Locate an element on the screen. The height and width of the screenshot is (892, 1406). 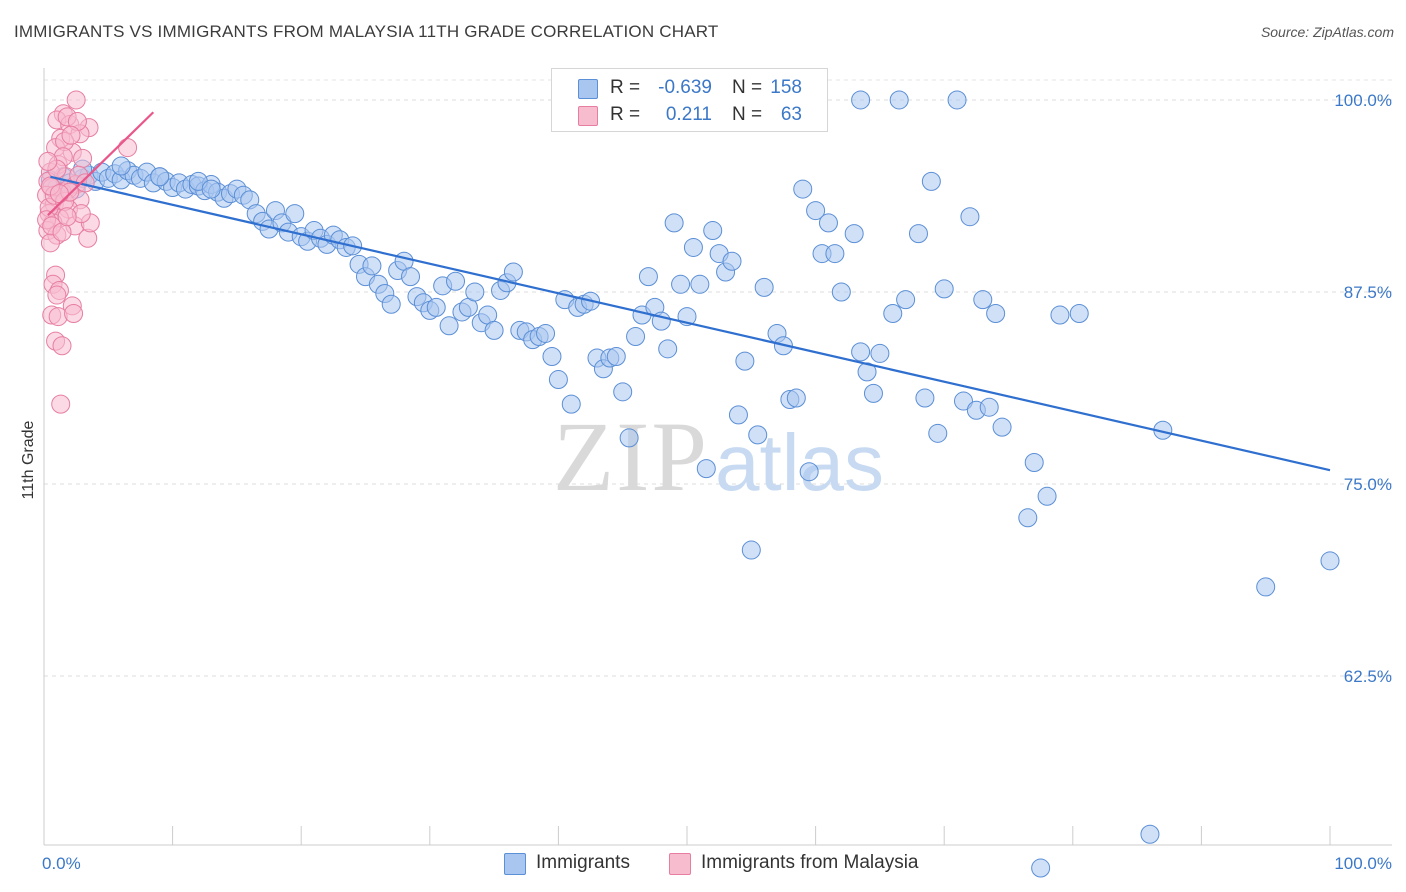
legend-row-malaysia: R = 0.211 N = 63 is located at coordinates (689, 115).